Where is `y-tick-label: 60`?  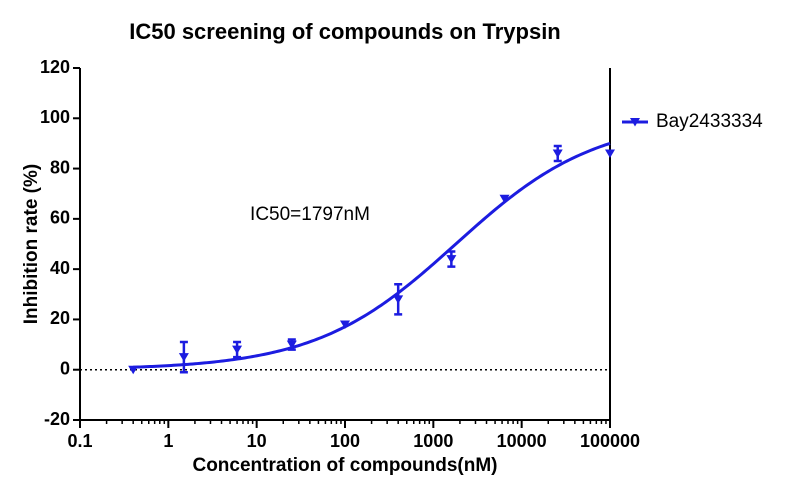 y-tick-label: 60 is located at coordinates (60, 218).